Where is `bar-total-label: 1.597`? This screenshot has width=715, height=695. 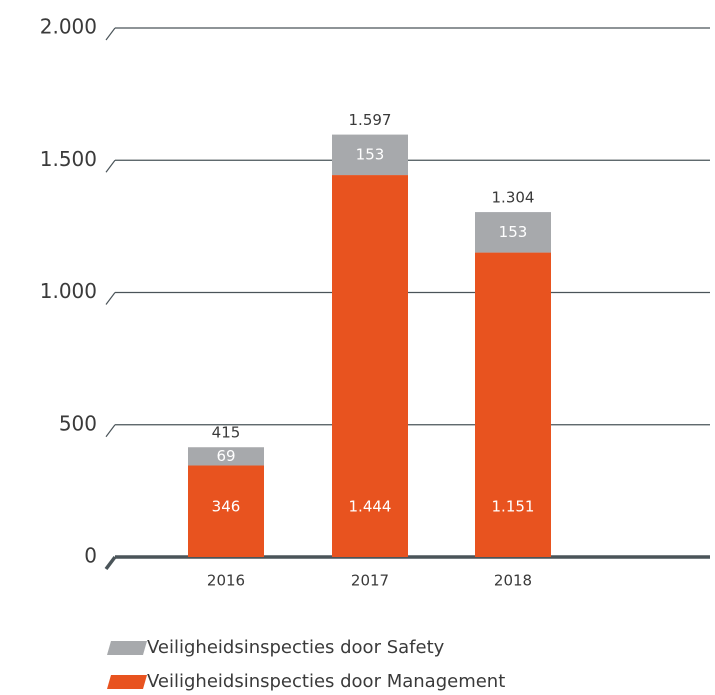 bar-total-label: 1.597 is located at coordinates (370, 120).